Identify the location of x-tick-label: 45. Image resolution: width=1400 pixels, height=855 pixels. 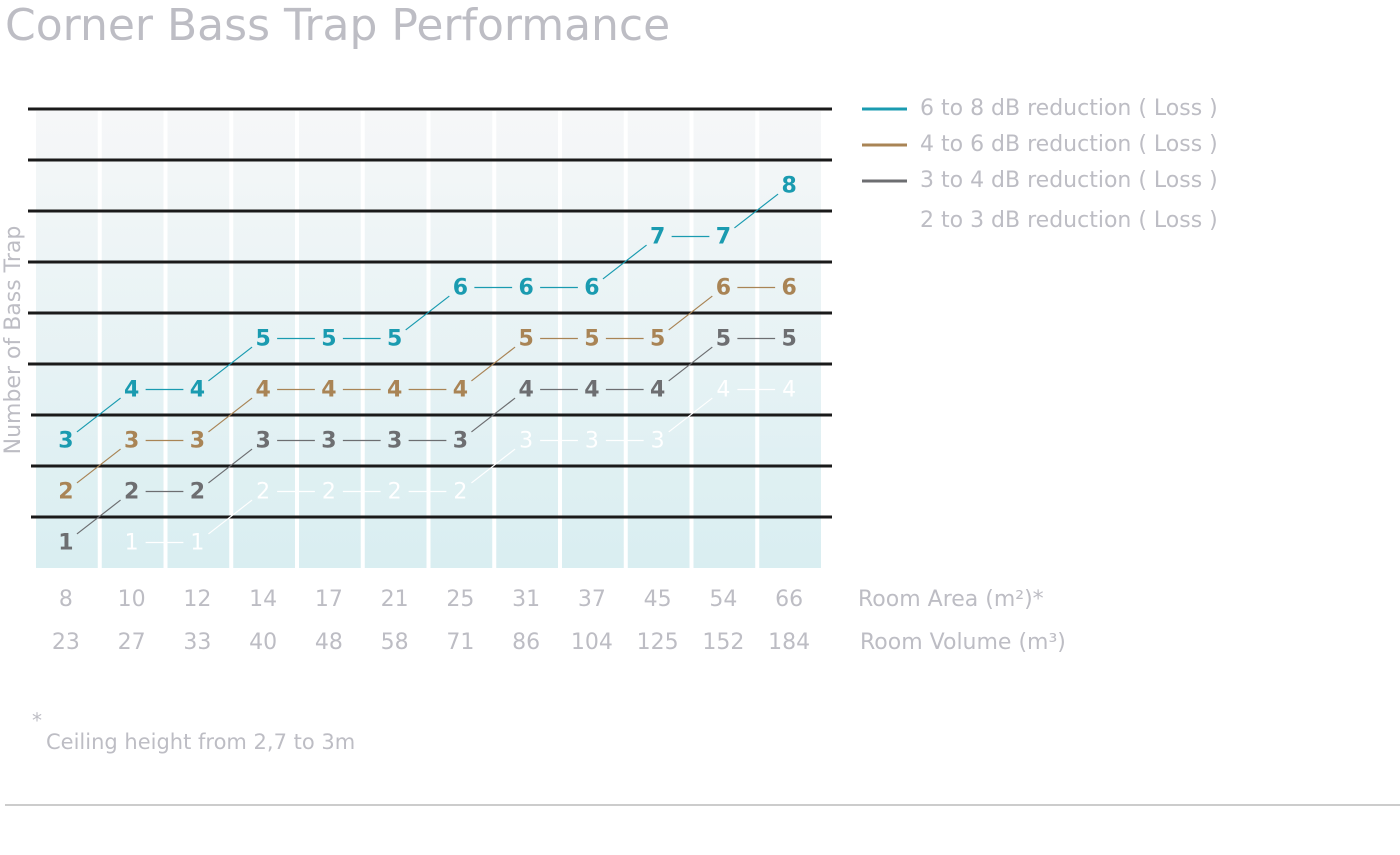
(658, 599).